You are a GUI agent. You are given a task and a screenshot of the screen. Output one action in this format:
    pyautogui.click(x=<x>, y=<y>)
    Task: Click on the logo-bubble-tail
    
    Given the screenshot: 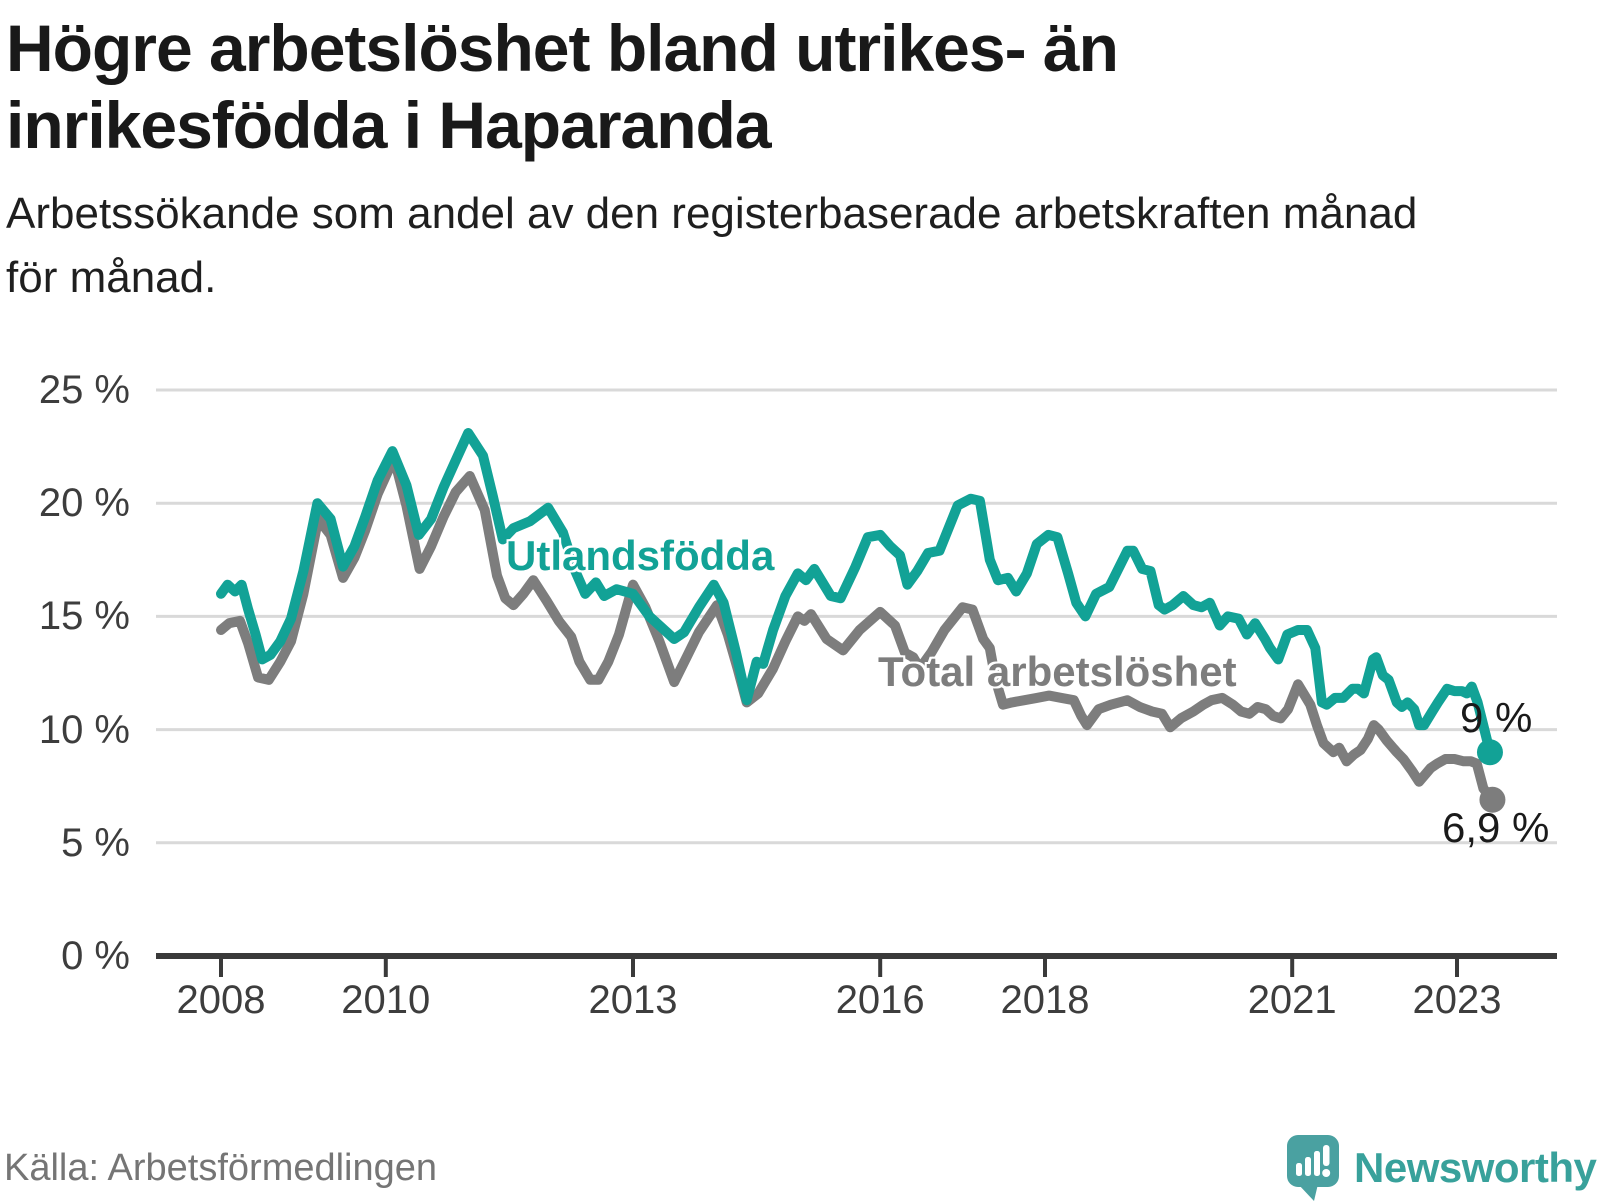 What is the action you would take?
    pyautogui.click(x=1308, y=1192)
    